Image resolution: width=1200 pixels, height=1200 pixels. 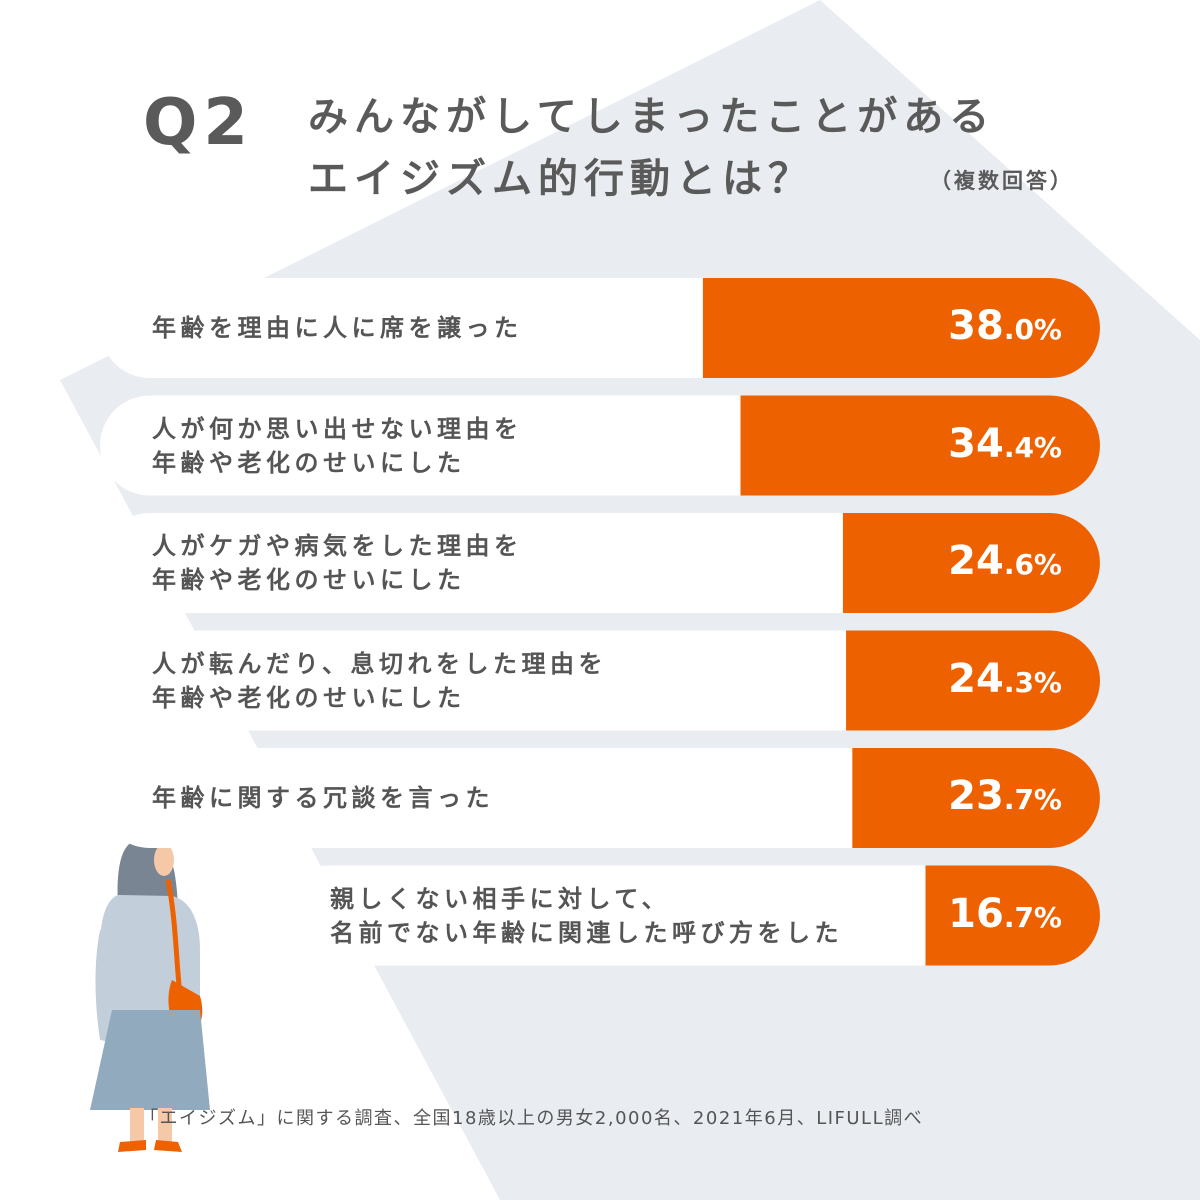 I want to click on bar-value-label-5: 23.7%, so click(x=1005, y=796).